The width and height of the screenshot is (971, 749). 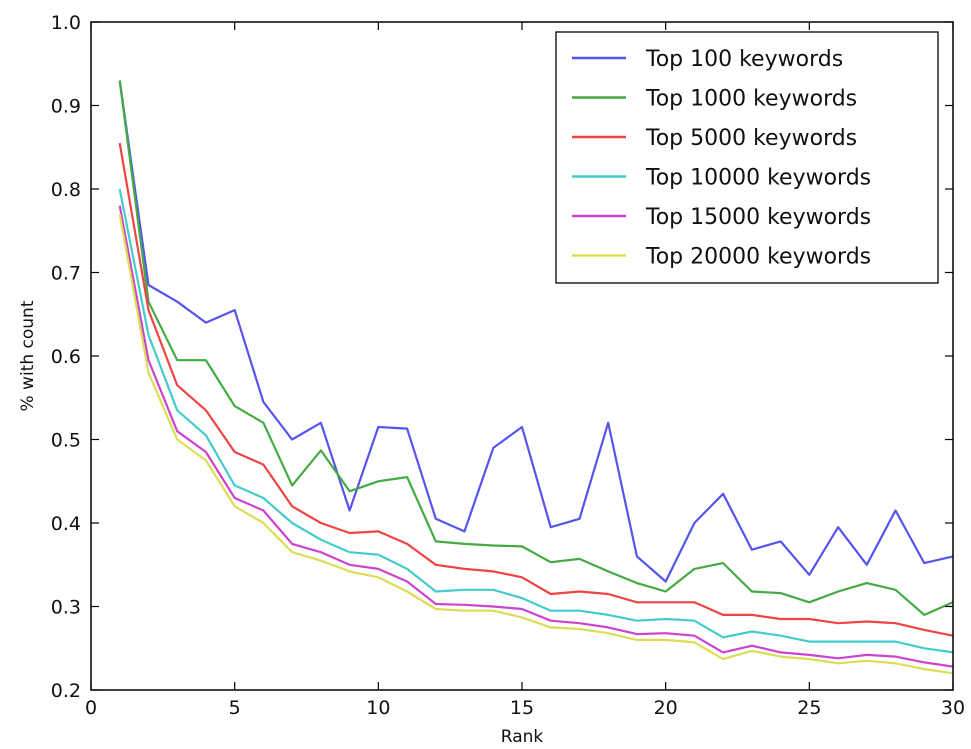 I want to click on y-axis-label: % with count, so click(x=28, y=355).